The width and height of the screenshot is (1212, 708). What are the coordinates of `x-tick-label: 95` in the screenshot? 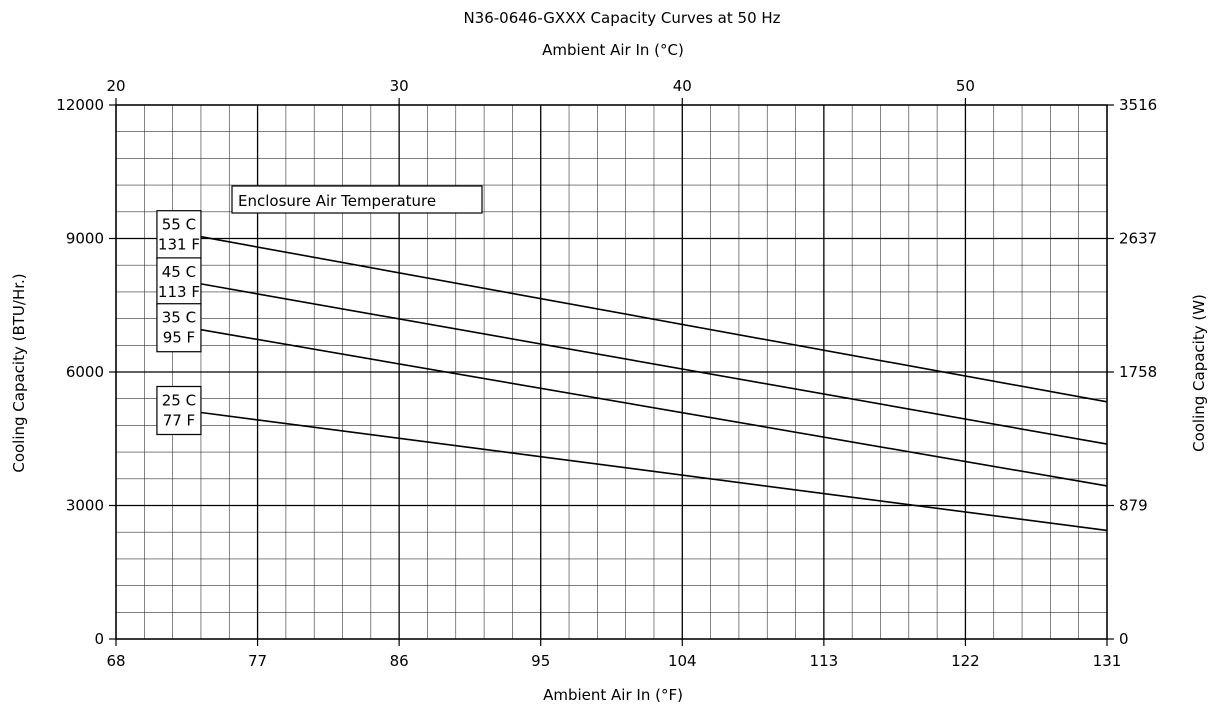 It's located at (540, 661).